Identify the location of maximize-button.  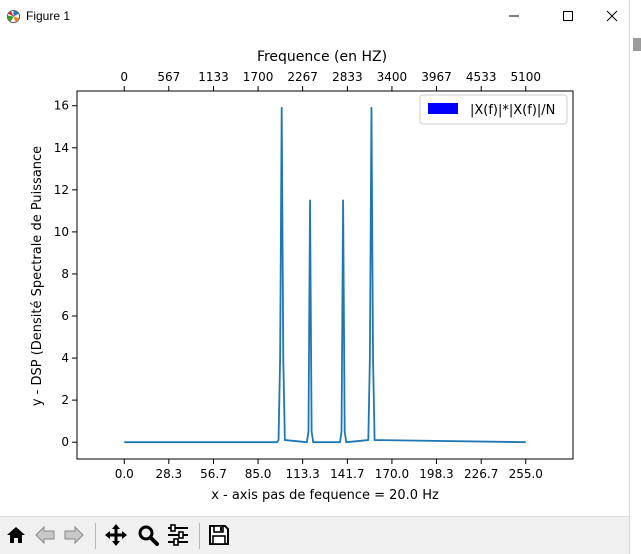
(568, 16).